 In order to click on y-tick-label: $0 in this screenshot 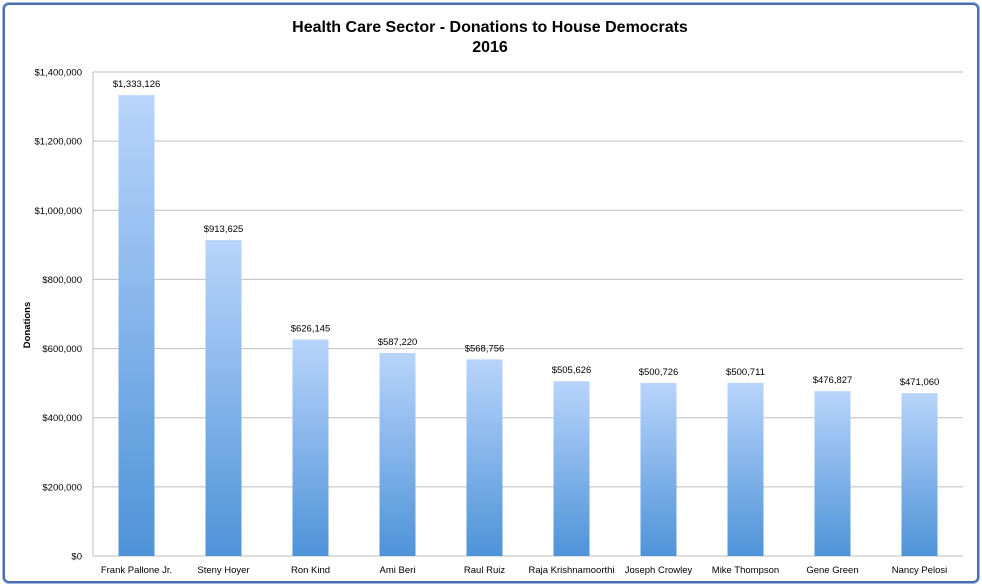, I will do `click(76, 557)`.